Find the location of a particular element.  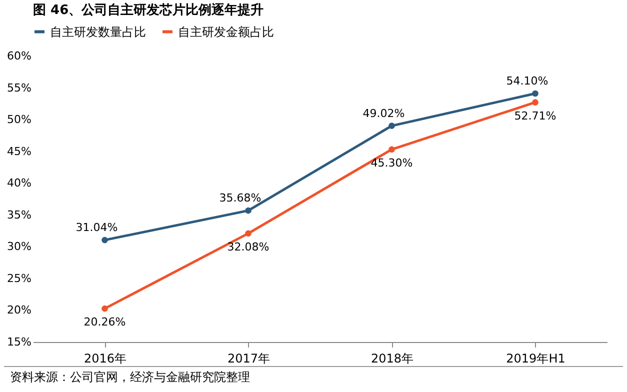

x-tick-label: 2018年 is located at coordinates (392, 359).